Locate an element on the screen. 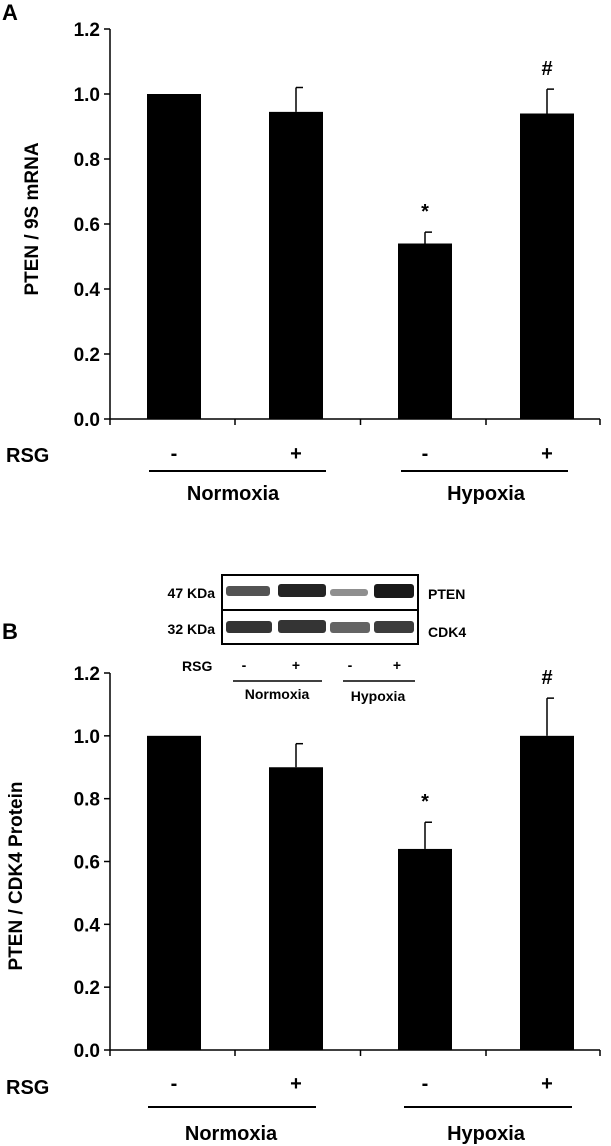 The height and width of the screenshot is (1146, 611). blot-protein-cdk4: CDK4 is located at coordinates (447, 632).